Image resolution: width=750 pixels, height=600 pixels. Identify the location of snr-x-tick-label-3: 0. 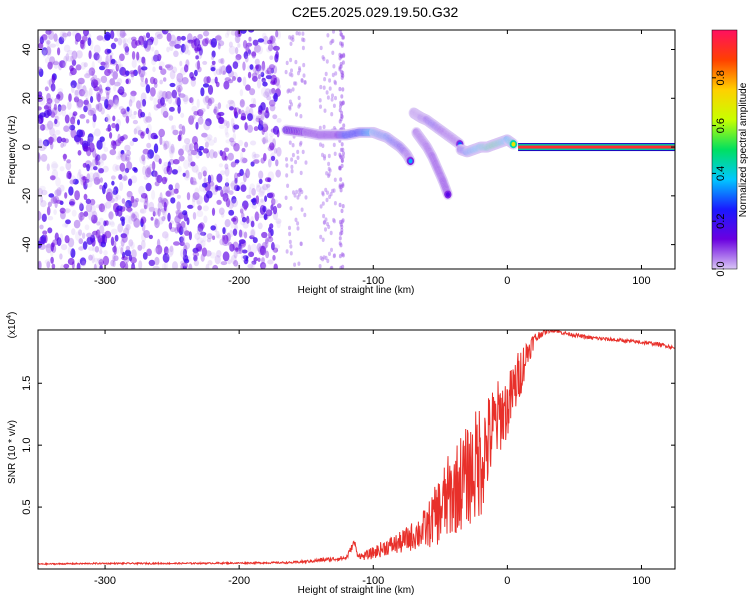
(507, 581).